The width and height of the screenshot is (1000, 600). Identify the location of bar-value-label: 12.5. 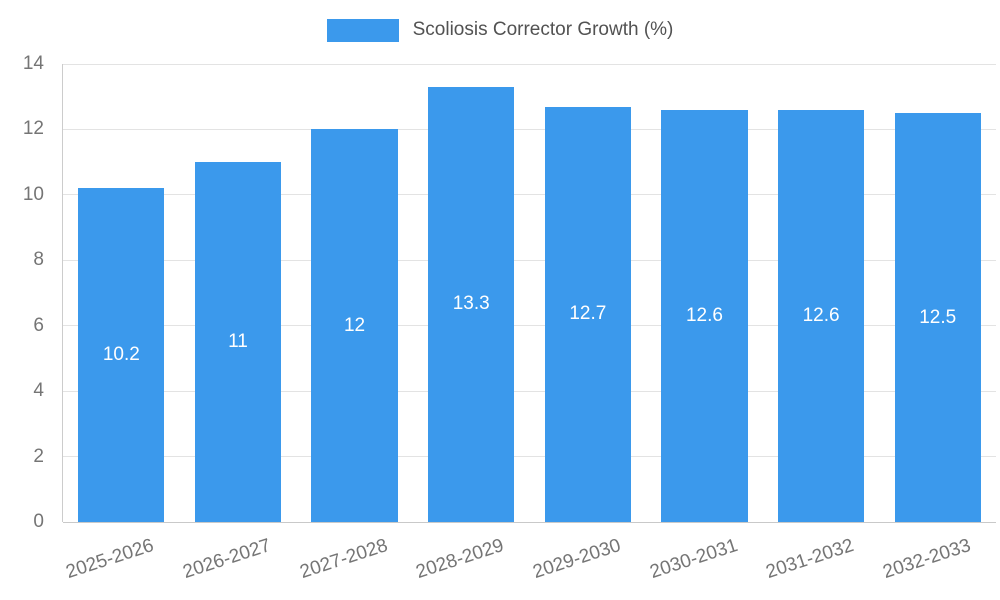
(938, 317).